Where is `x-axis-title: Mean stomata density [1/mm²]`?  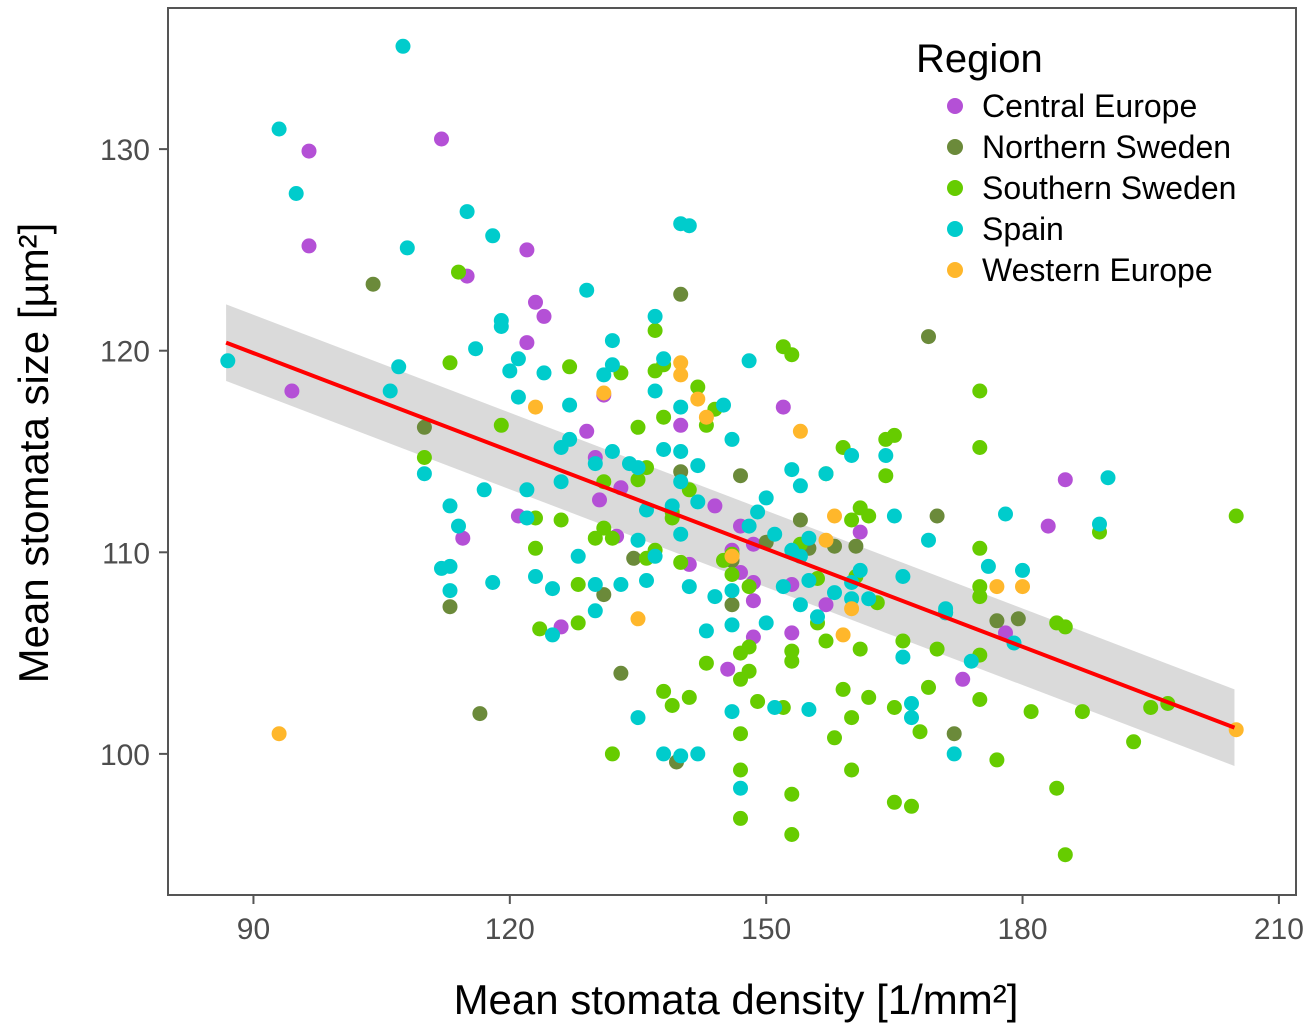
x-axis-title: Mean stomata density [1/mm²] is located at coordinates (736, 999).